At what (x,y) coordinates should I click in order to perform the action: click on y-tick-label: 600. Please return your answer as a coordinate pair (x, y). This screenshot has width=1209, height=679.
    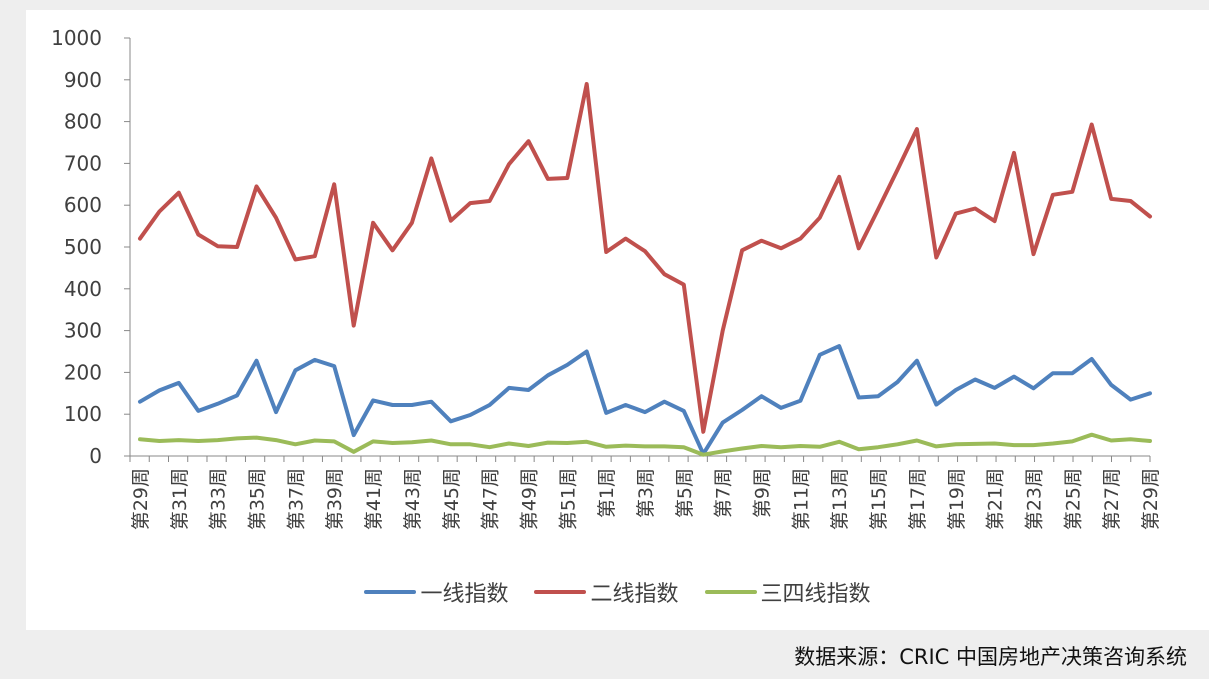
    Looking at the image, I should click on (83, 205).